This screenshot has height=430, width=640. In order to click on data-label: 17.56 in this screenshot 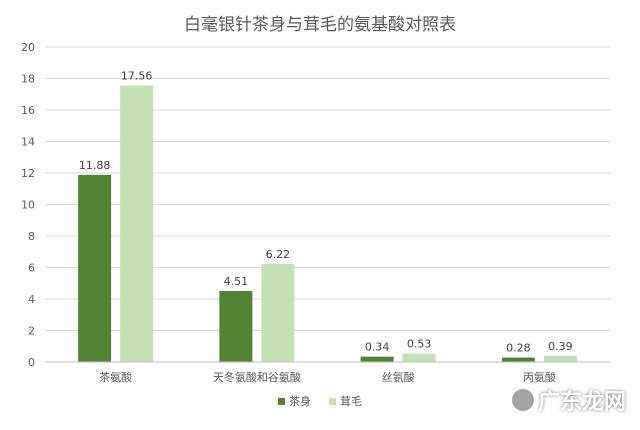, I will do `click(137, 75)`.